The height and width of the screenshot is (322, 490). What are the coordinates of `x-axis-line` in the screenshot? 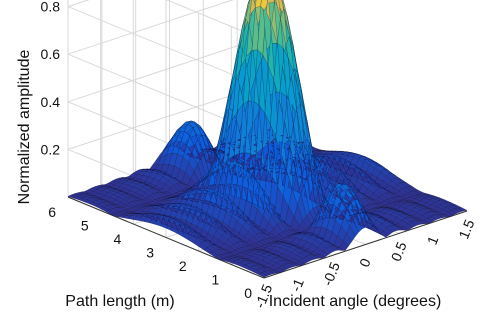 It's located at (365, 244).